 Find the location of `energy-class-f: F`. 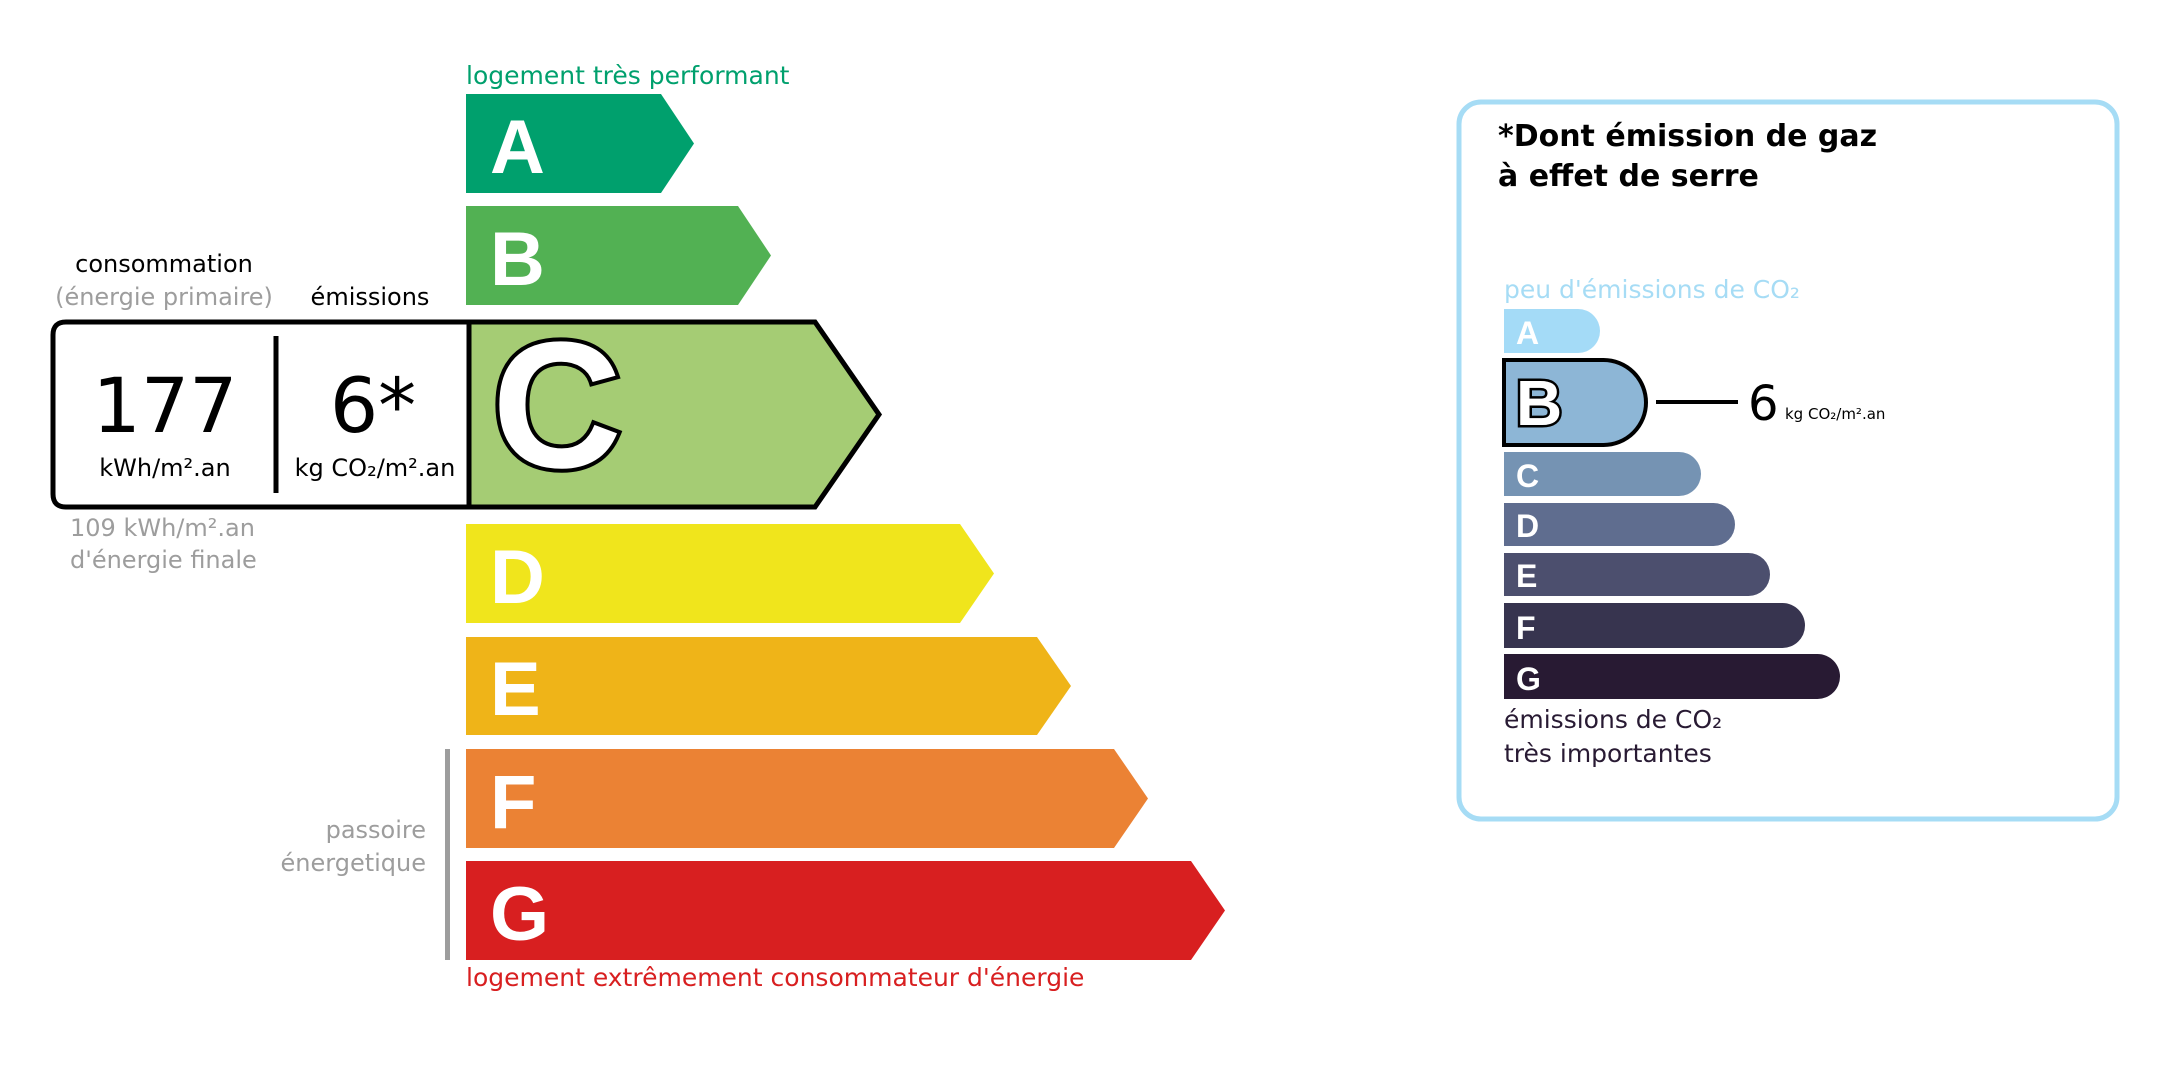

energy-class-f: F is located at coordinates (807, 798).